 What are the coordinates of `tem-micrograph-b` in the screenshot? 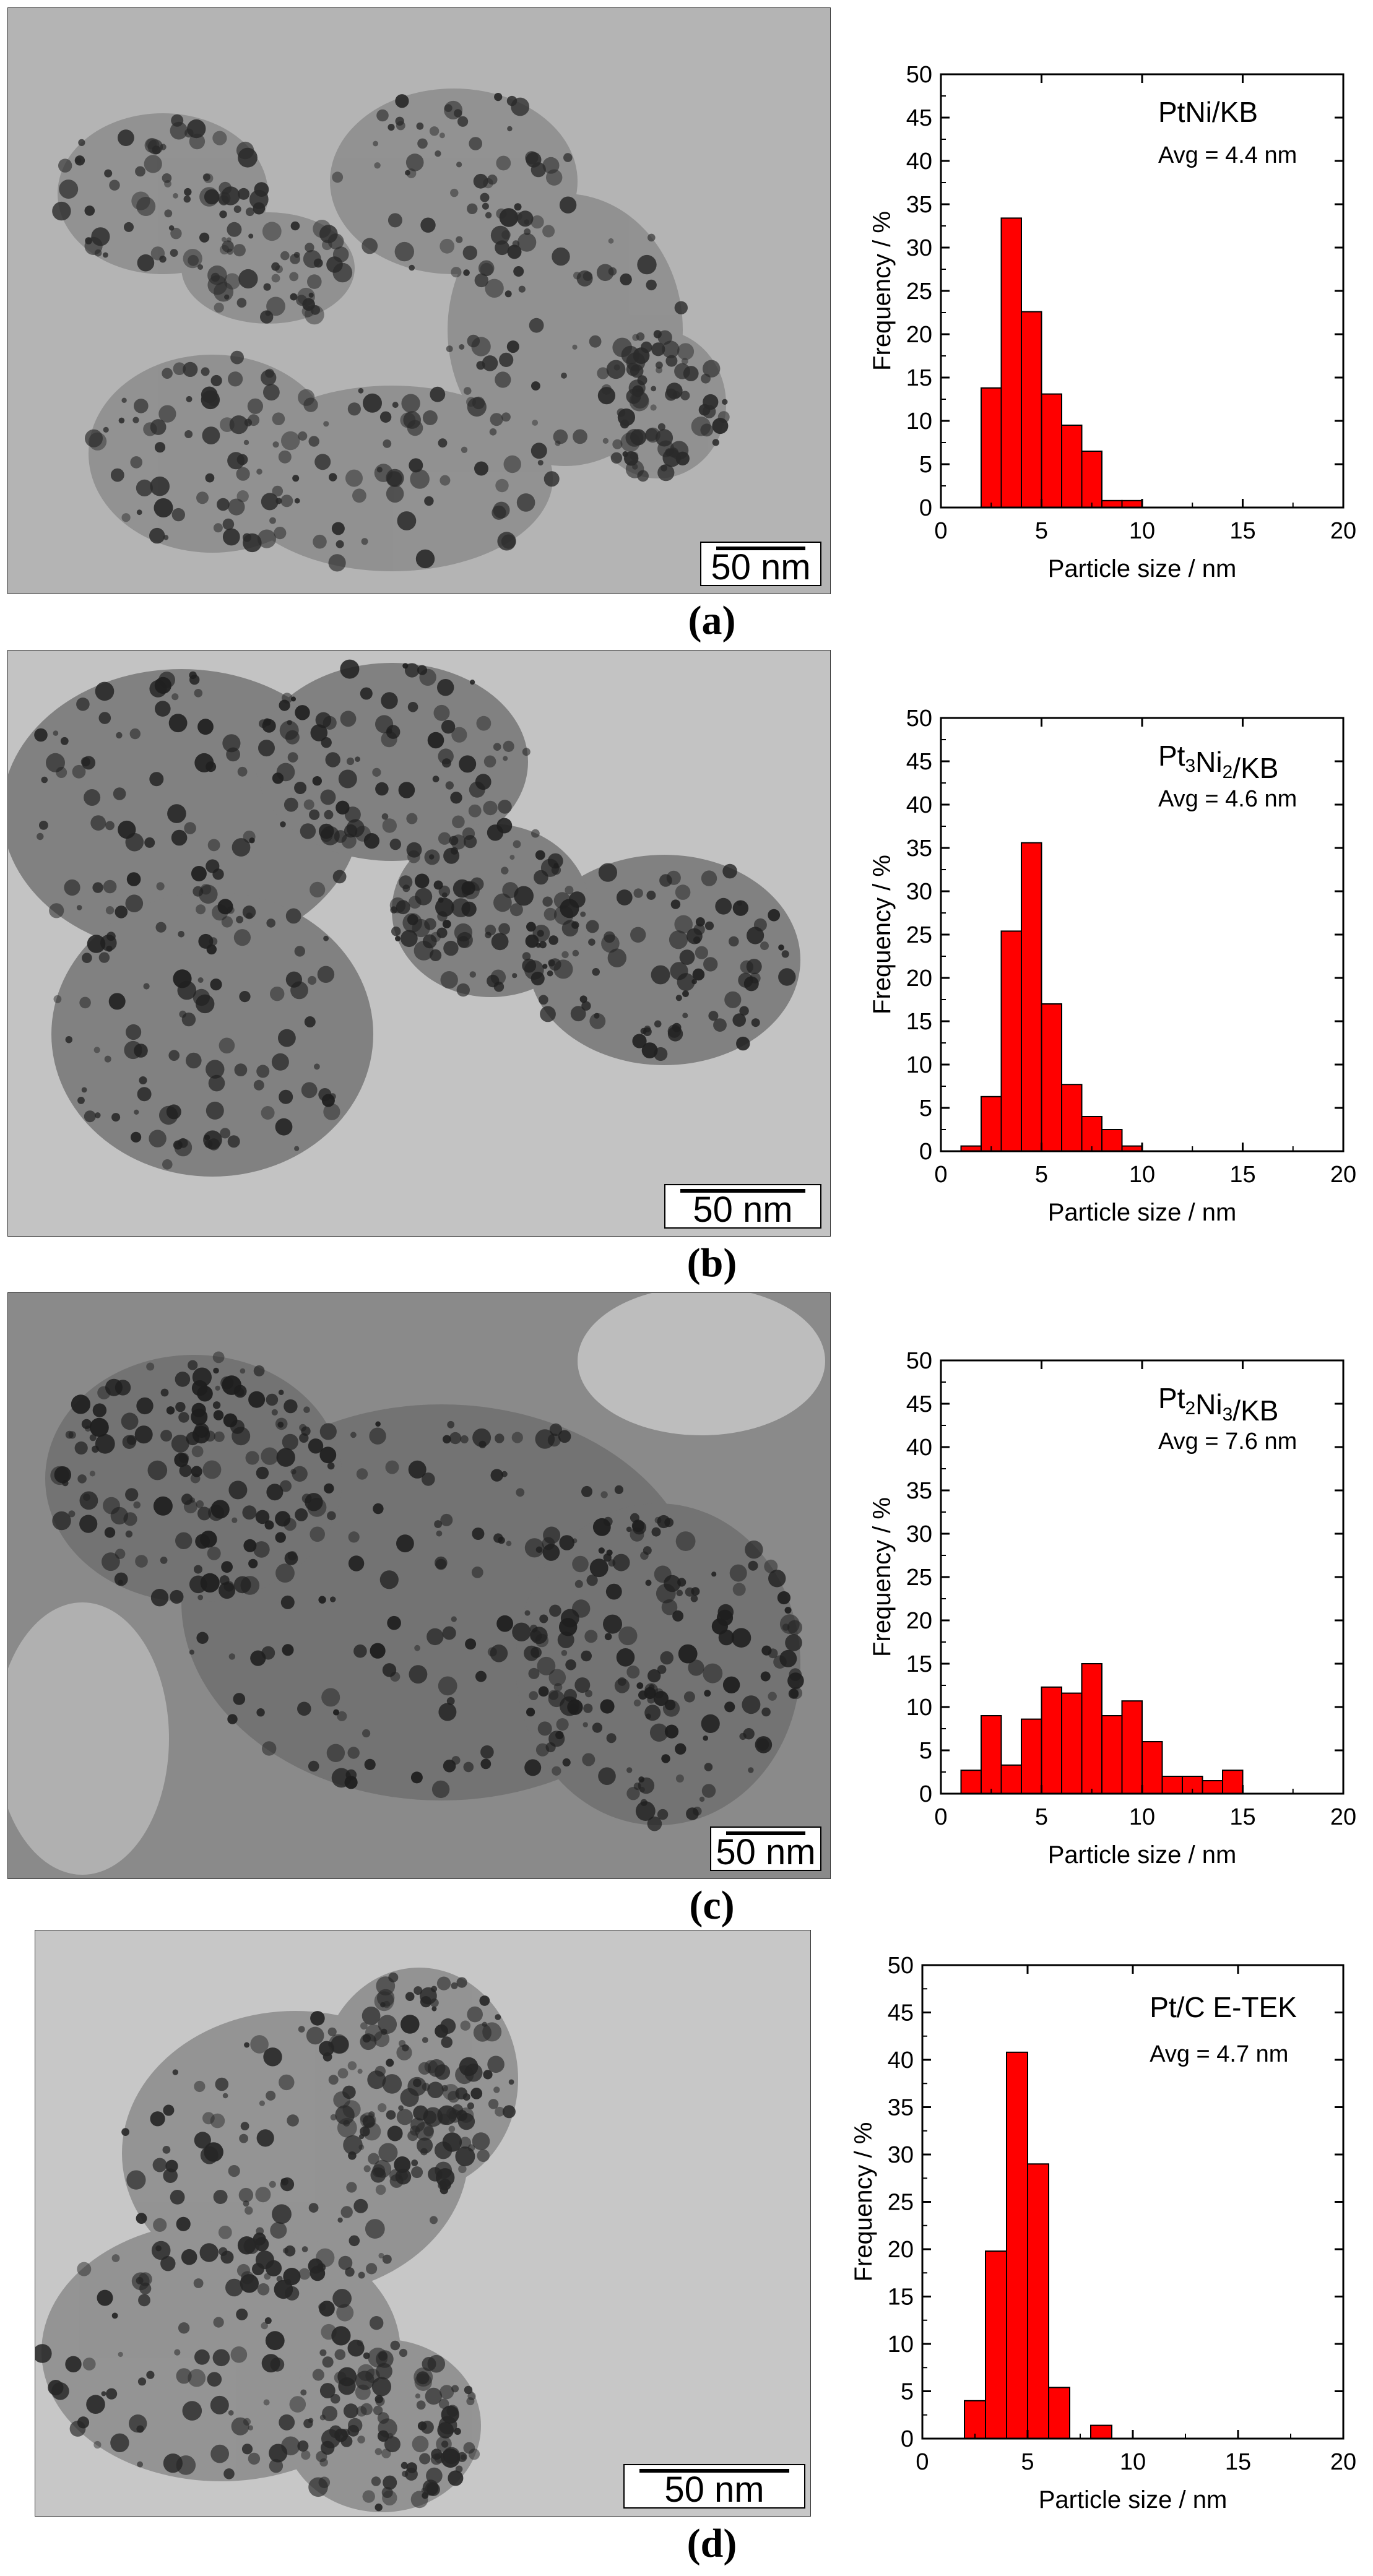 It's located at (419, 943).